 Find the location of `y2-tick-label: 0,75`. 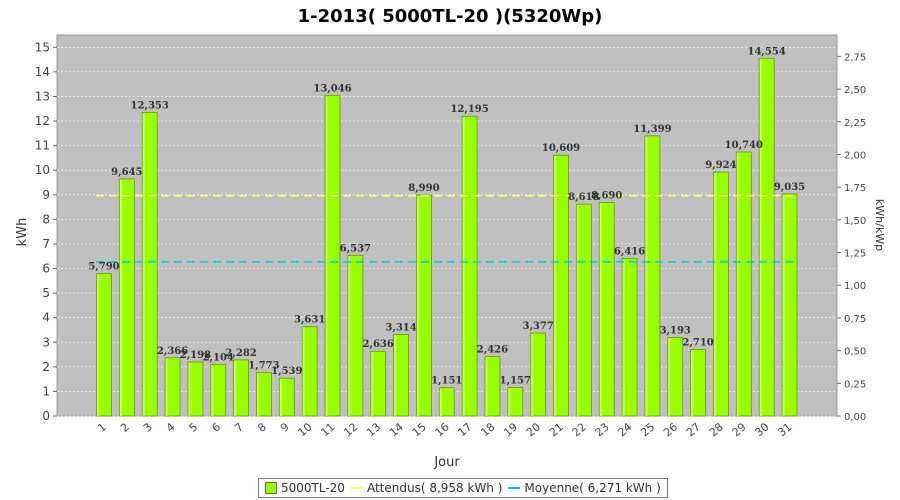

y2-tick-label: 0,75 is located at coordinates (855, 319).